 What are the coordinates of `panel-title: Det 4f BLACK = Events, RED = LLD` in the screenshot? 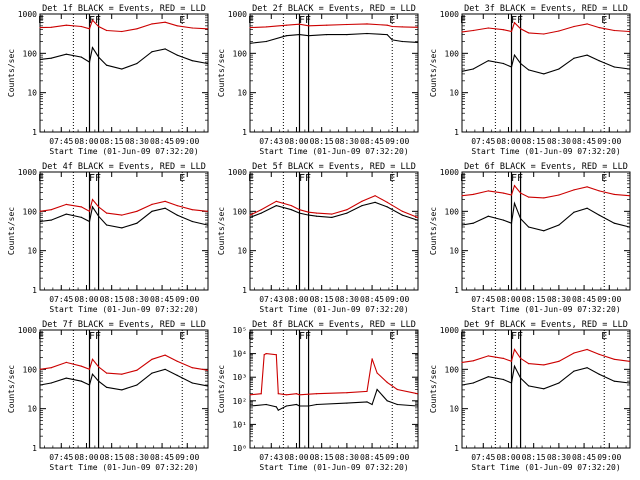 It's located at (124, 167).